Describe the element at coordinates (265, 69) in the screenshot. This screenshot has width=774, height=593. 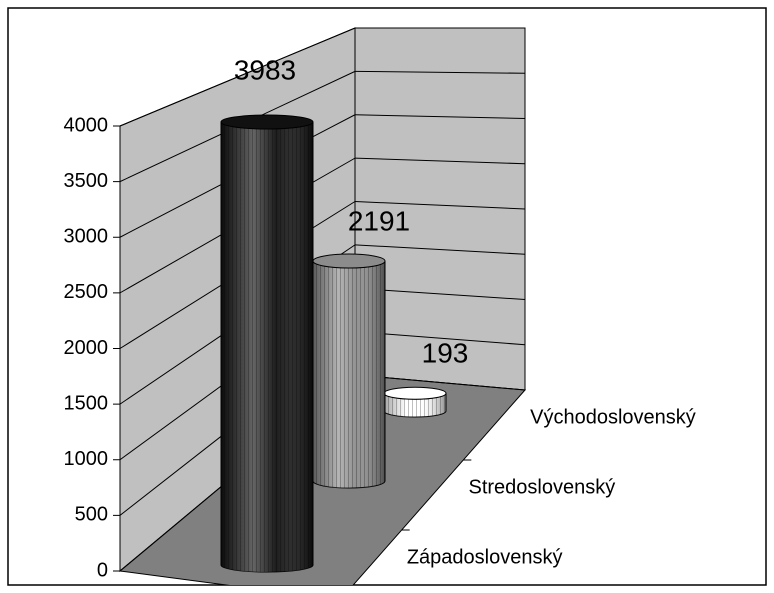
I see `data-label: 3983` at that location.